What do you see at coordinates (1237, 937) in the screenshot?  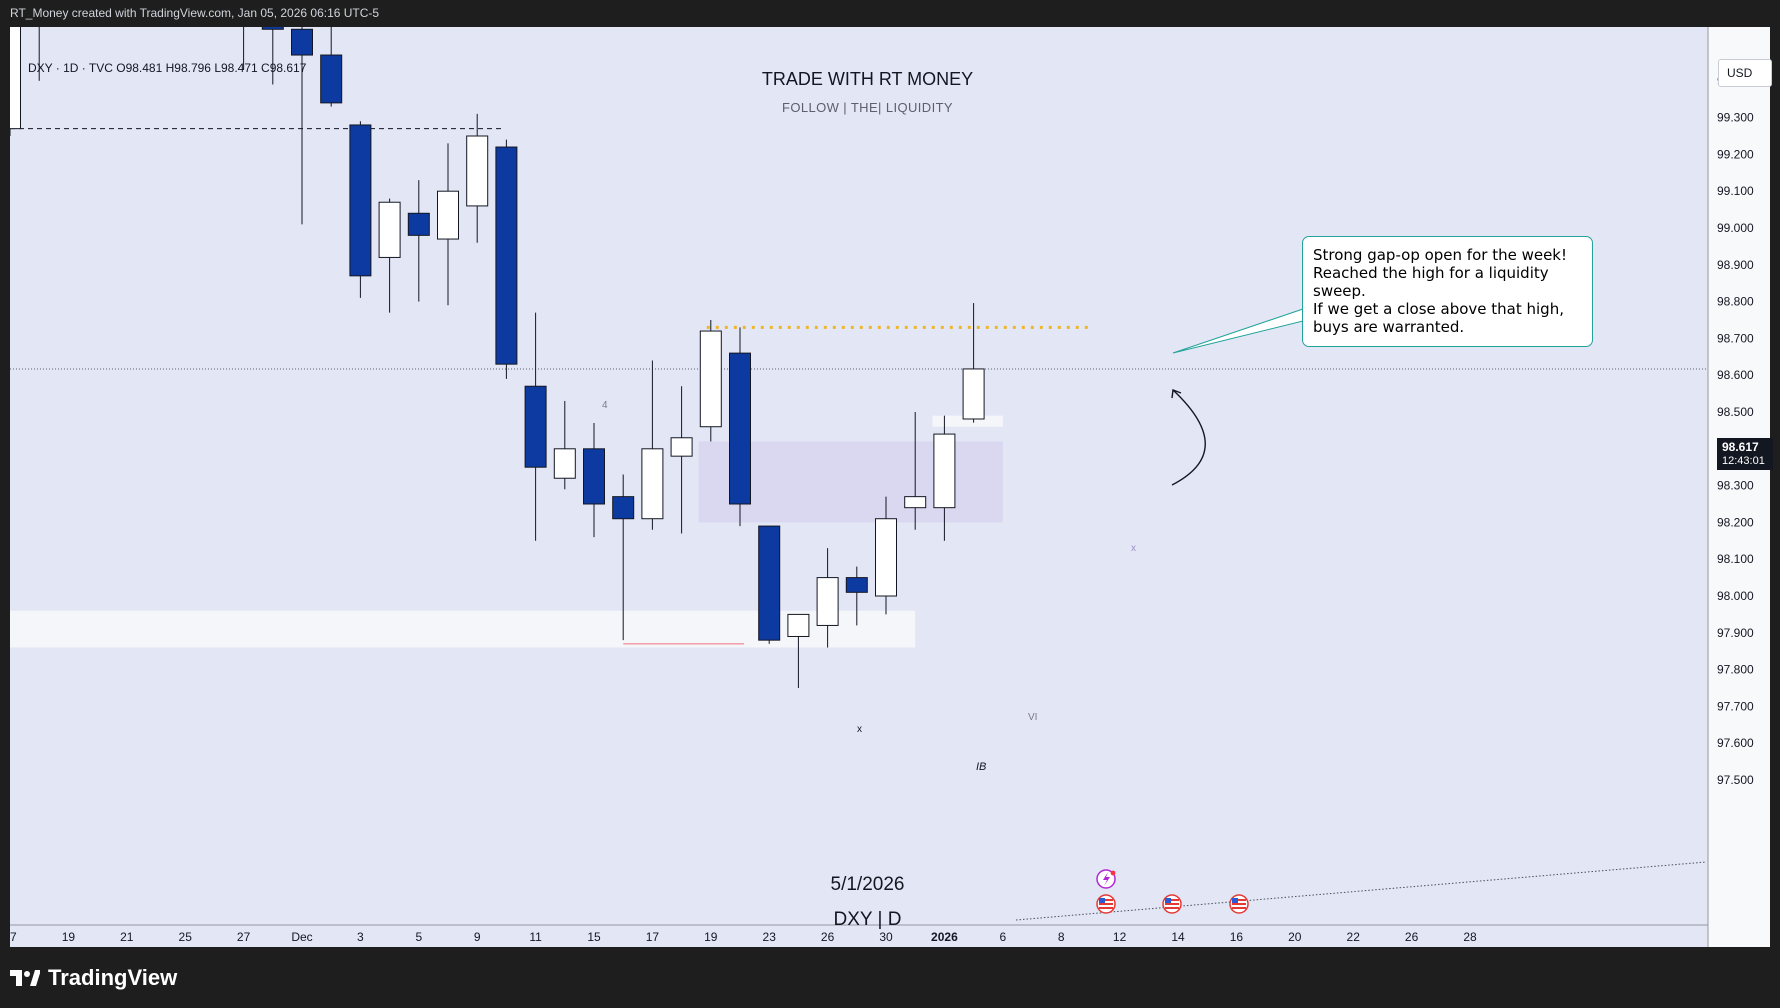 I see `x-tick-label: 16` at bounding box center [1237, 937].